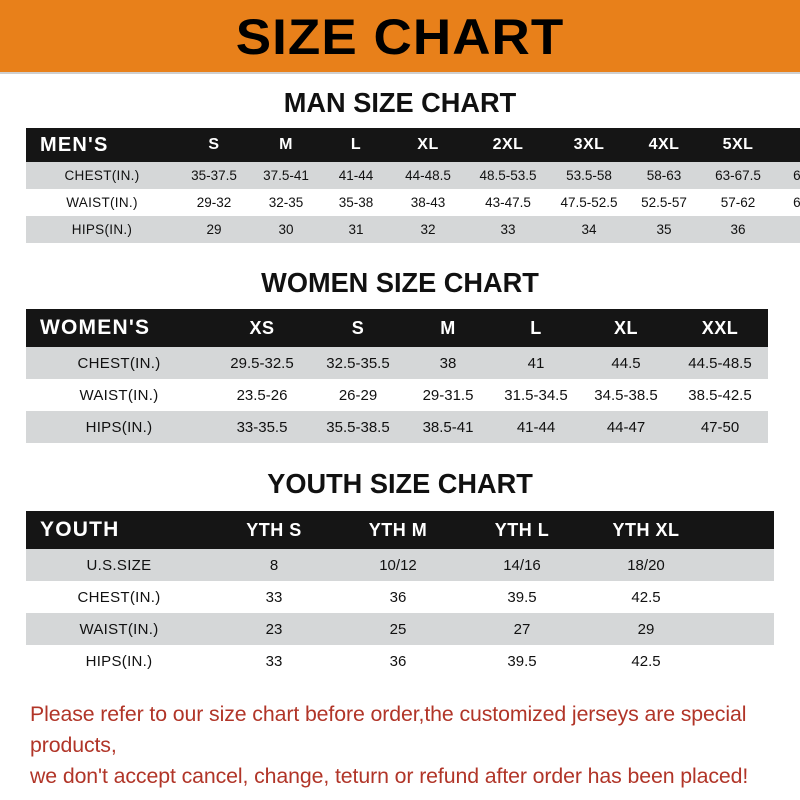 The height and width of the screenshot is (800, 800). I want to click on man-cell-1-4: 43-47.5, so click(508, 202).